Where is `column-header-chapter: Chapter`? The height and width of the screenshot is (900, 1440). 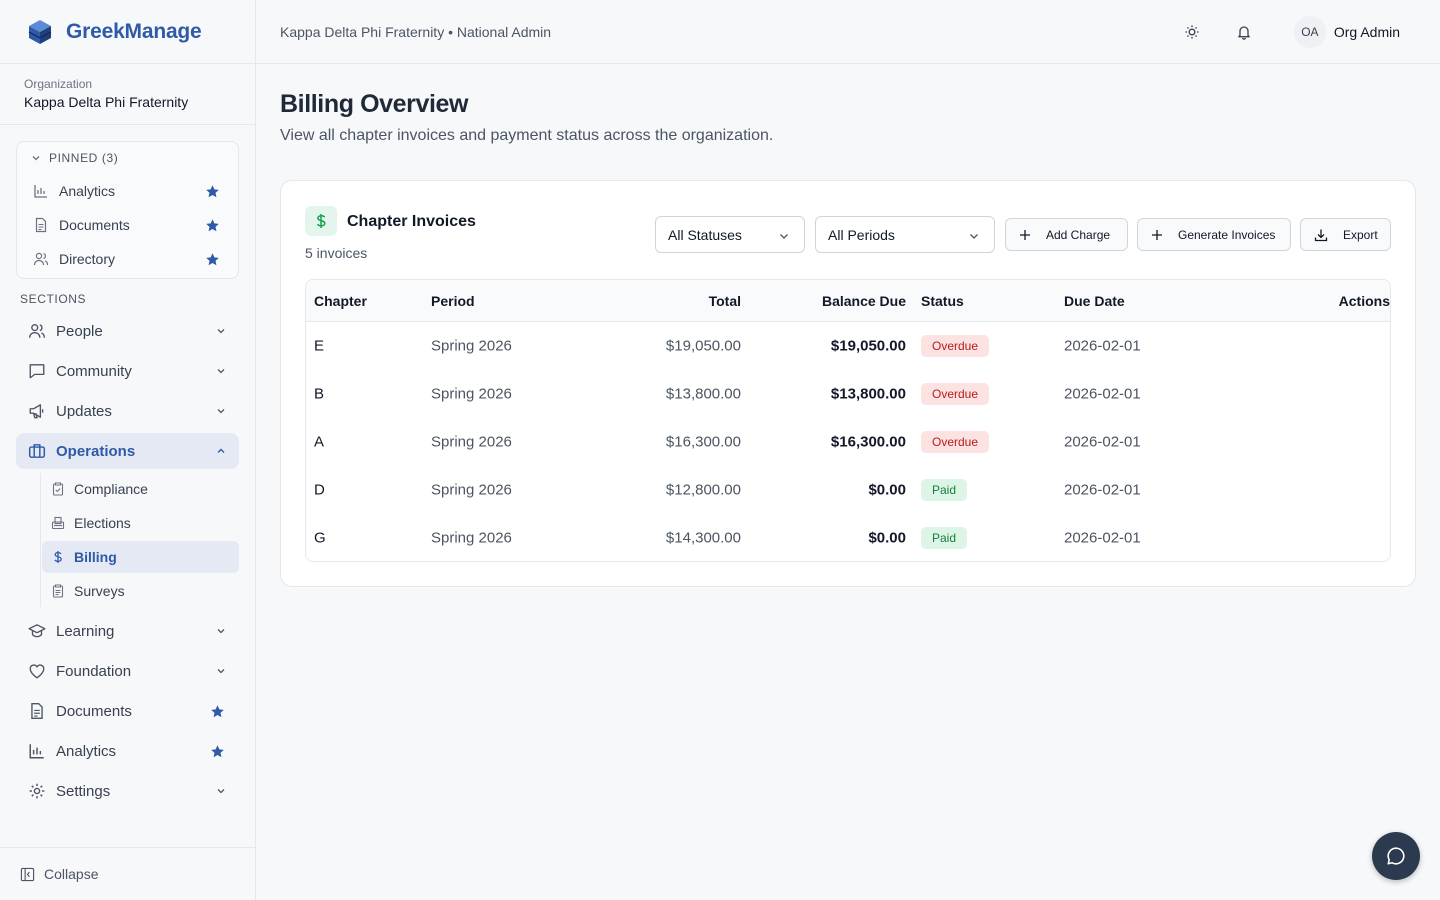 column-header-chapter: Chapter is located at coordinates (340, 300).